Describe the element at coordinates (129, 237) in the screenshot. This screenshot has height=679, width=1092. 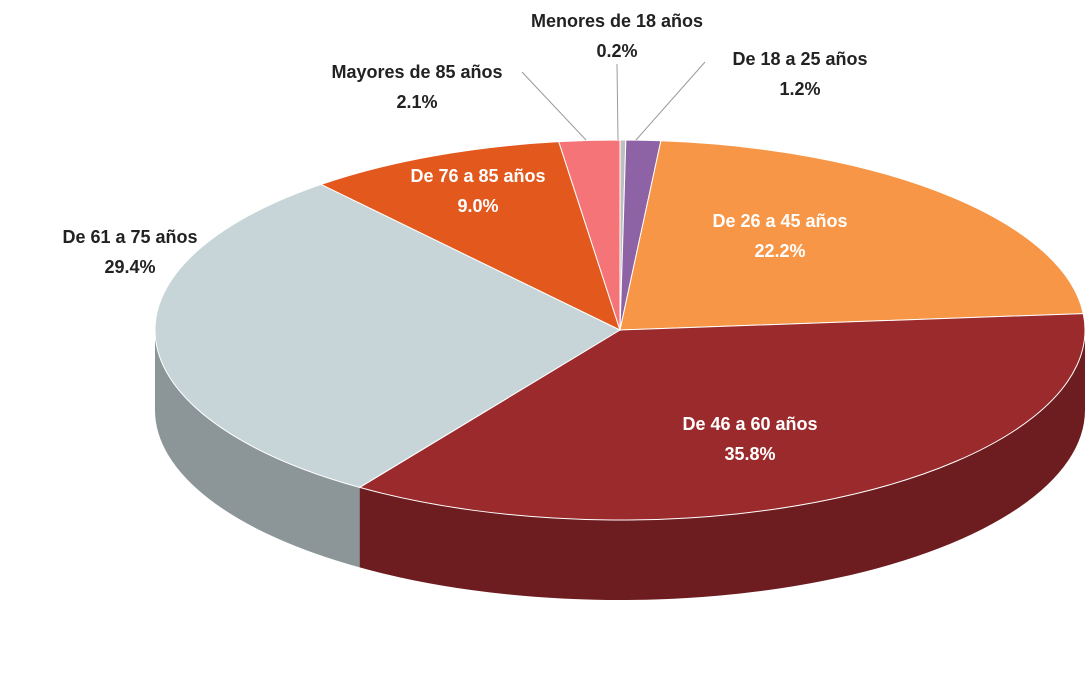
I see `slice-label: De 61 a 75 años` at that location.